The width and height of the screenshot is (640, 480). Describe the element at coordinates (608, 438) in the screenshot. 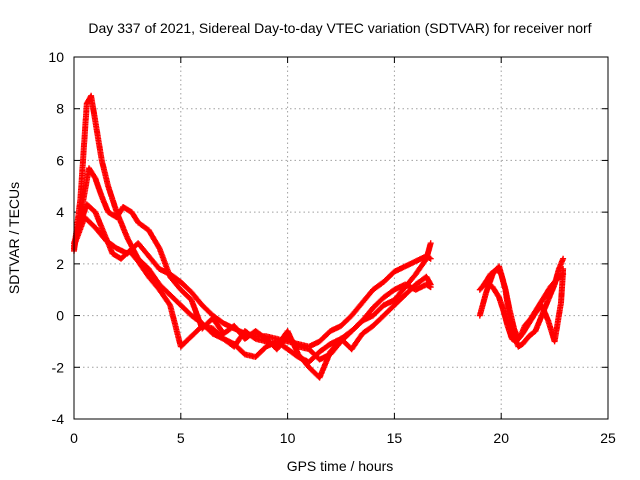

I see `x-tick-label: 25` at that location.